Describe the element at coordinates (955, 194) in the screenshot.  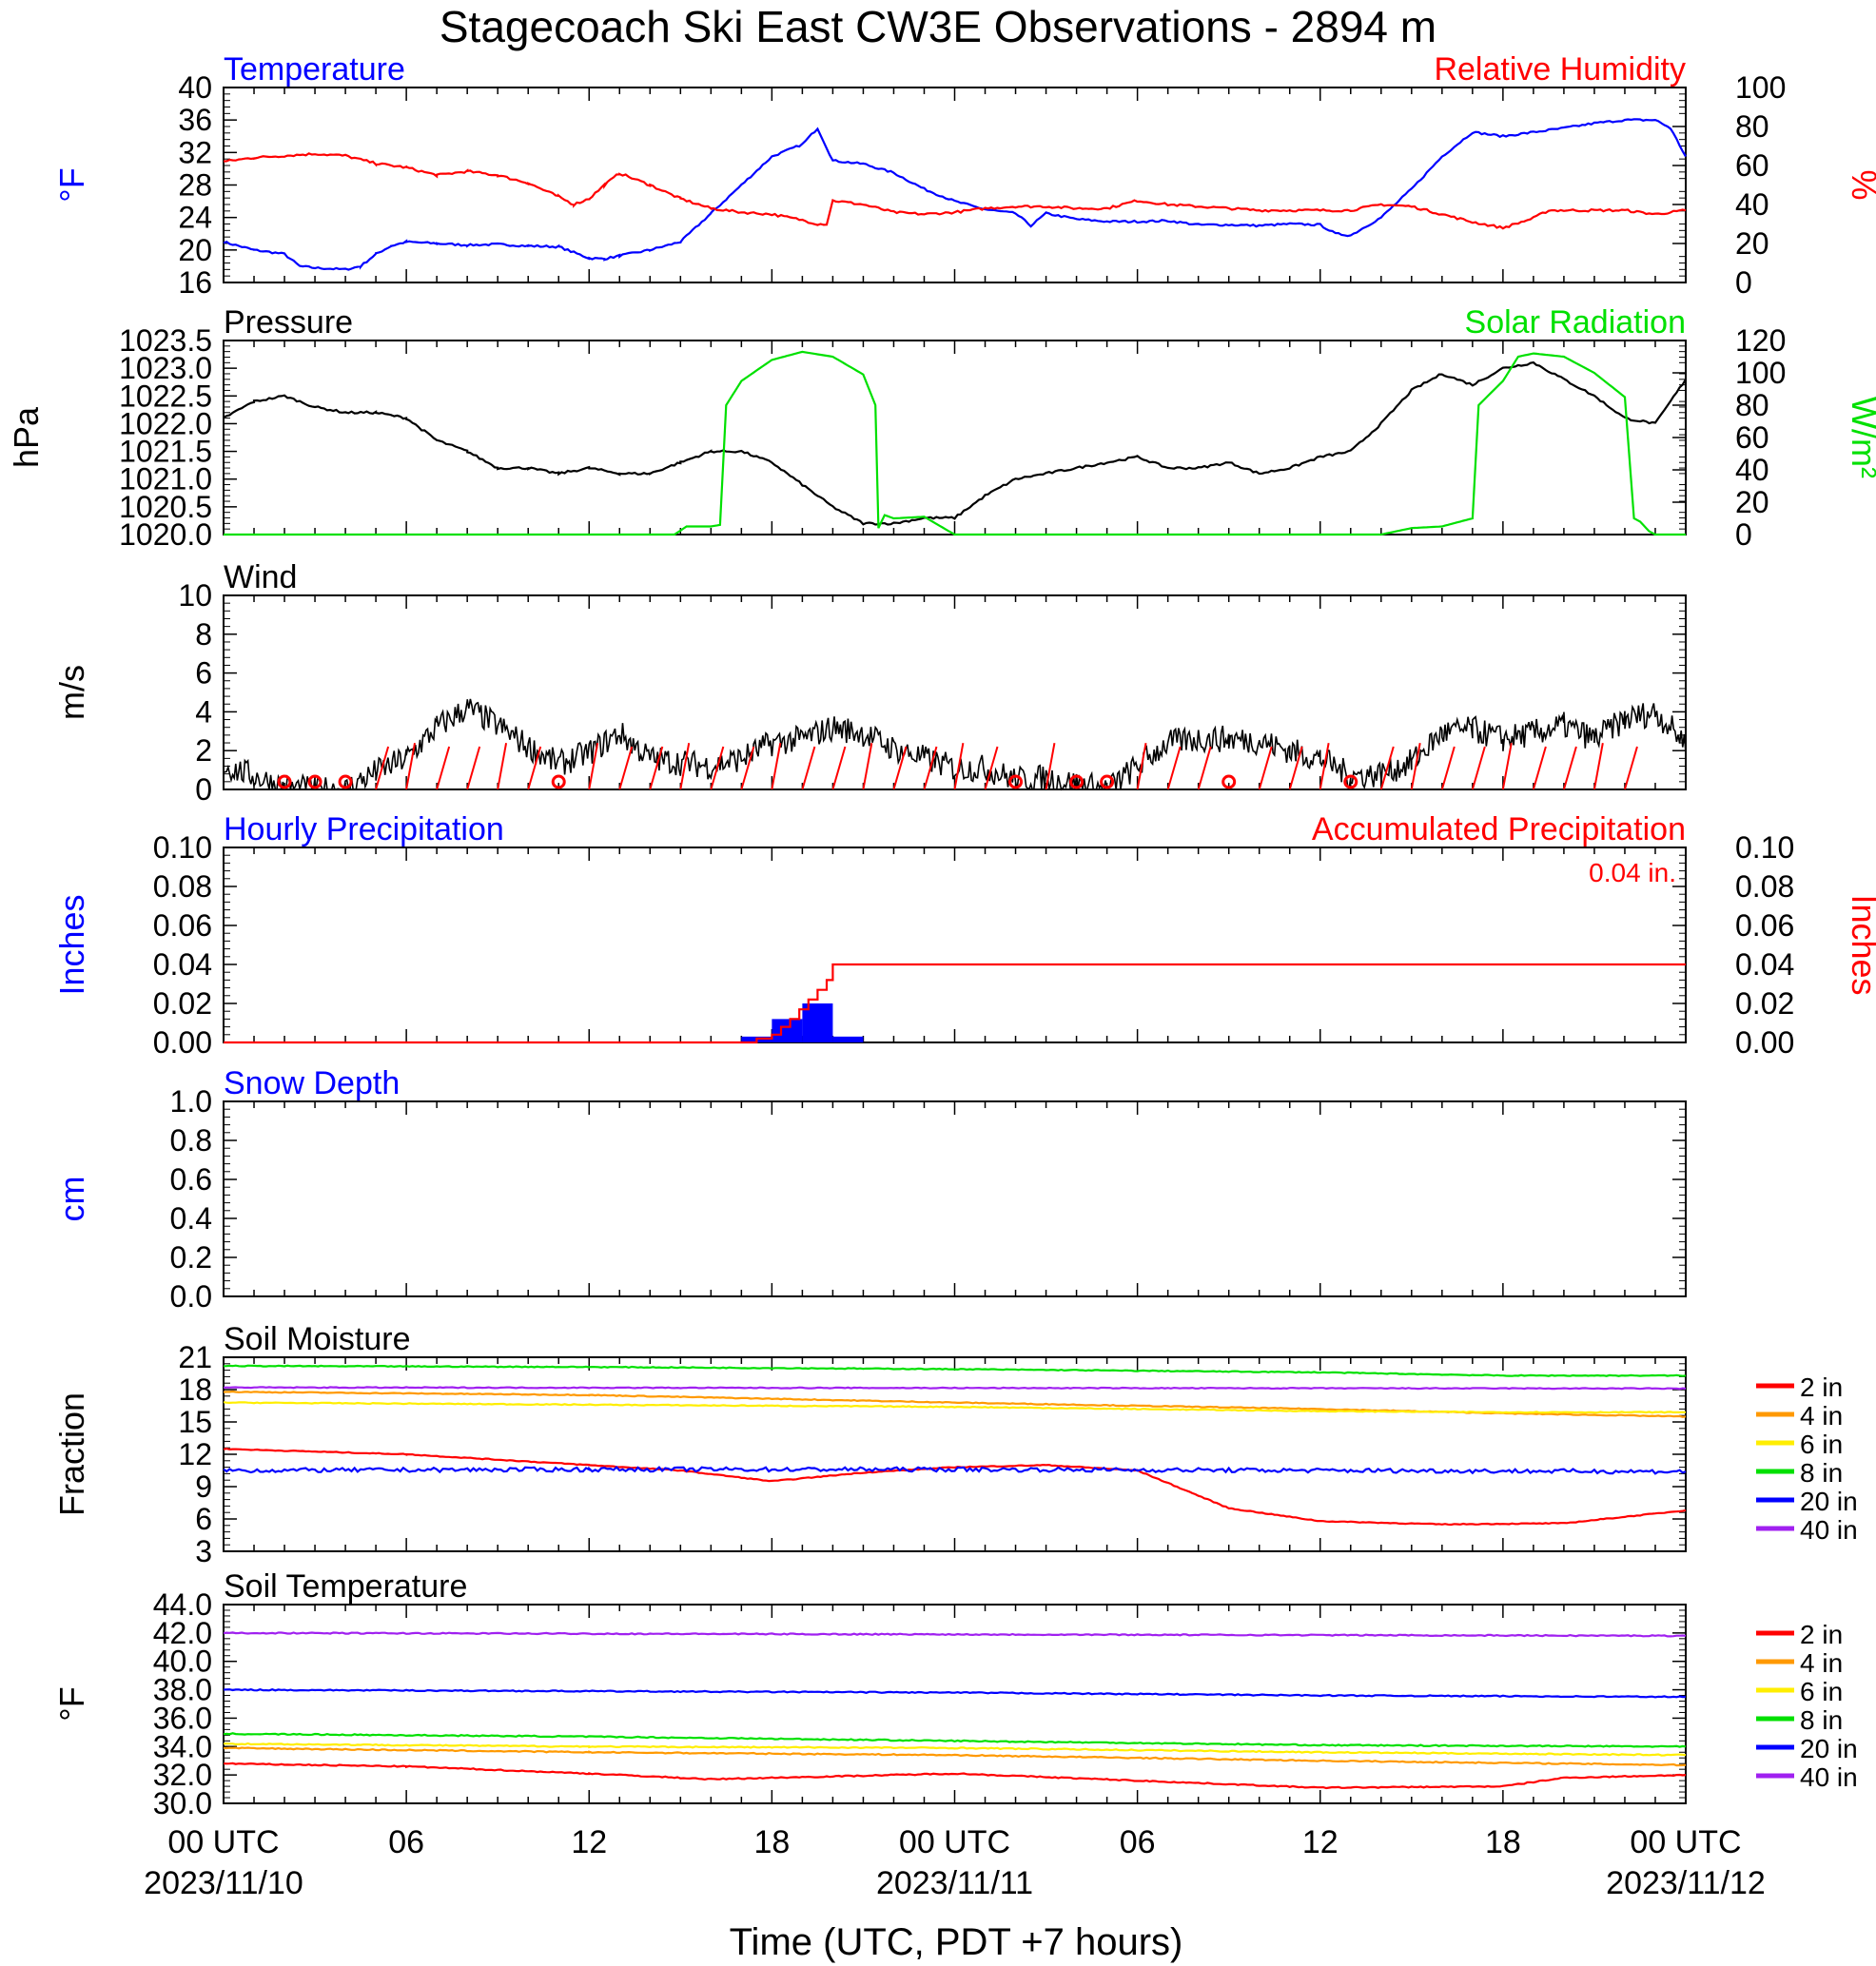
I see `series-line-temperature` at that location.